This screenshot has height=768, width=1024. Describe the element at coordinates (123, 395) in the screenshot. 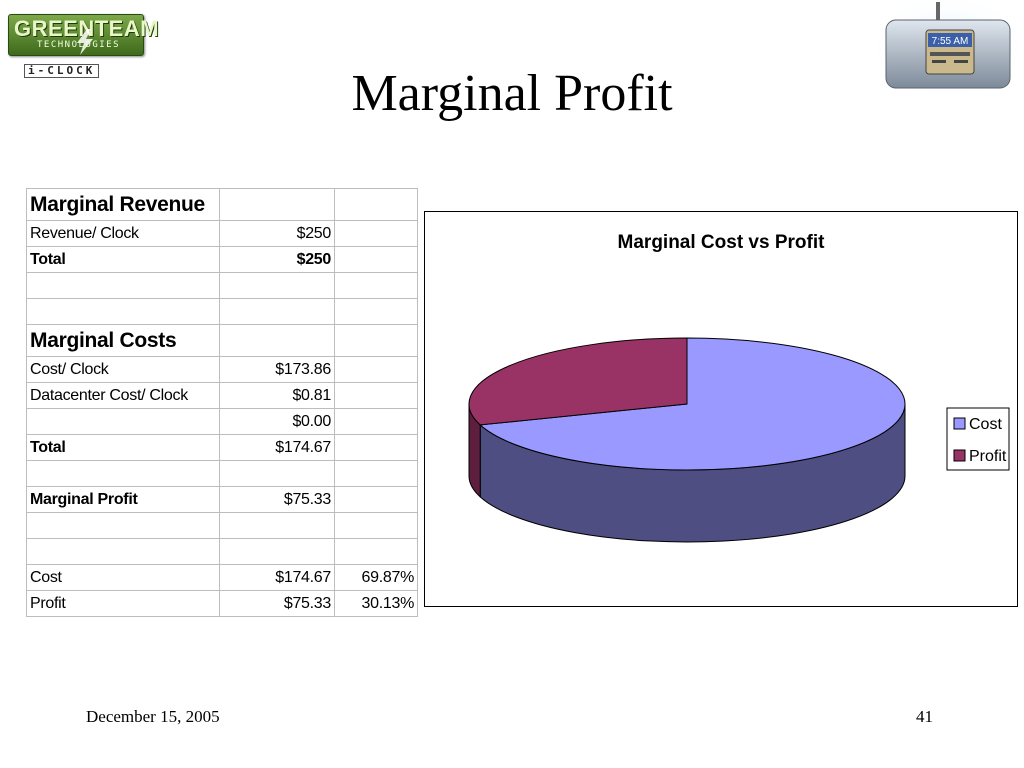

I see `row-label-cell: Datacenter Cost/ Clock` at that location.